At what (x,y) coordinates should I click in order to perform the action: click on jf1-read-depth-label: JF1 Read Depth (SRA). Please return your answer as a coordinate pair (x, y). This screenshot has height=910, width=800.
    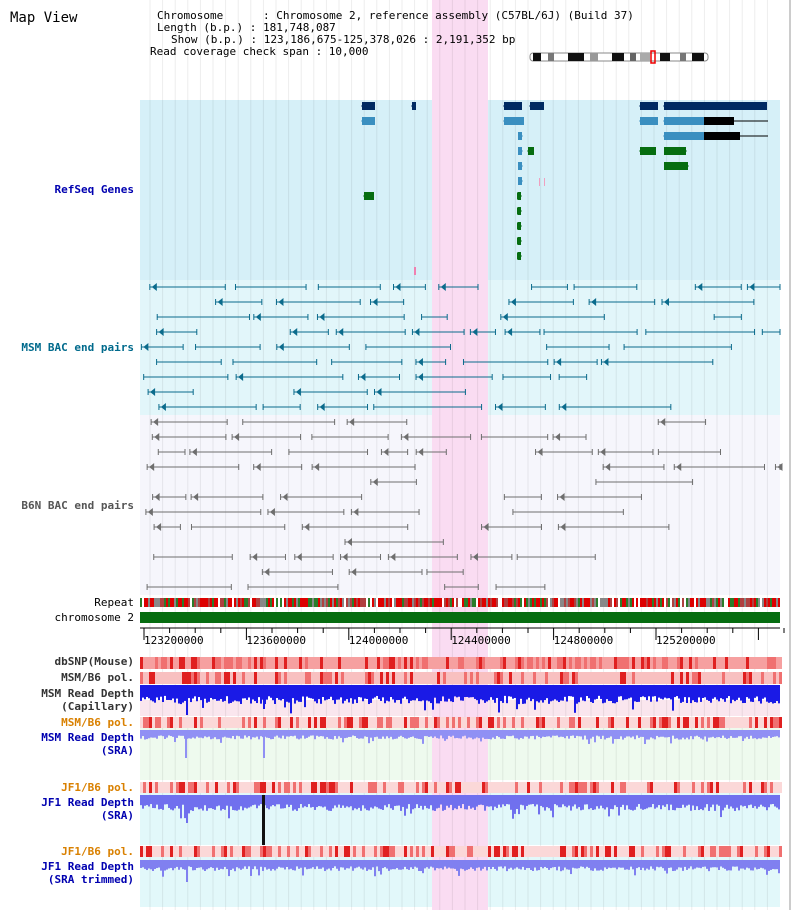
    Looking at the image, I should click on (87, 809).